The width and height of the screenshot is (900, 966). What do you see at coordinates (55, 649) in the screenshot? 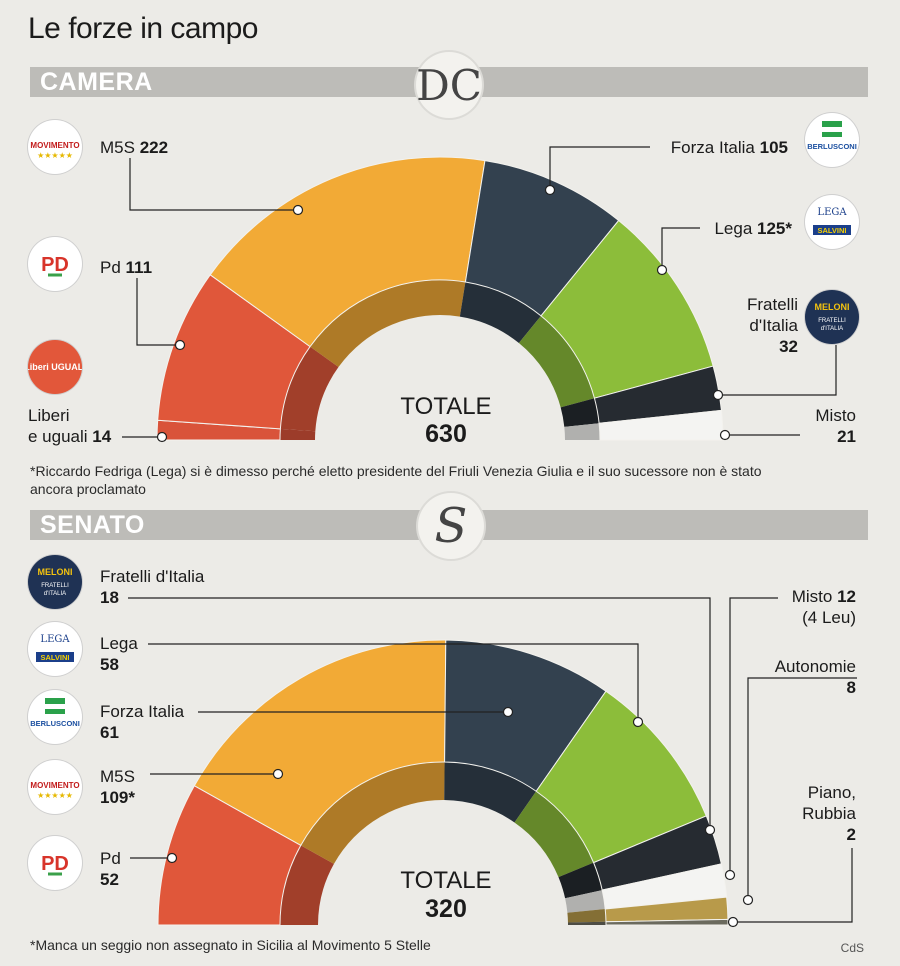
I see `senato-lega-logo-icon: LEGA SALVINI` at bounding box center [55, 649].